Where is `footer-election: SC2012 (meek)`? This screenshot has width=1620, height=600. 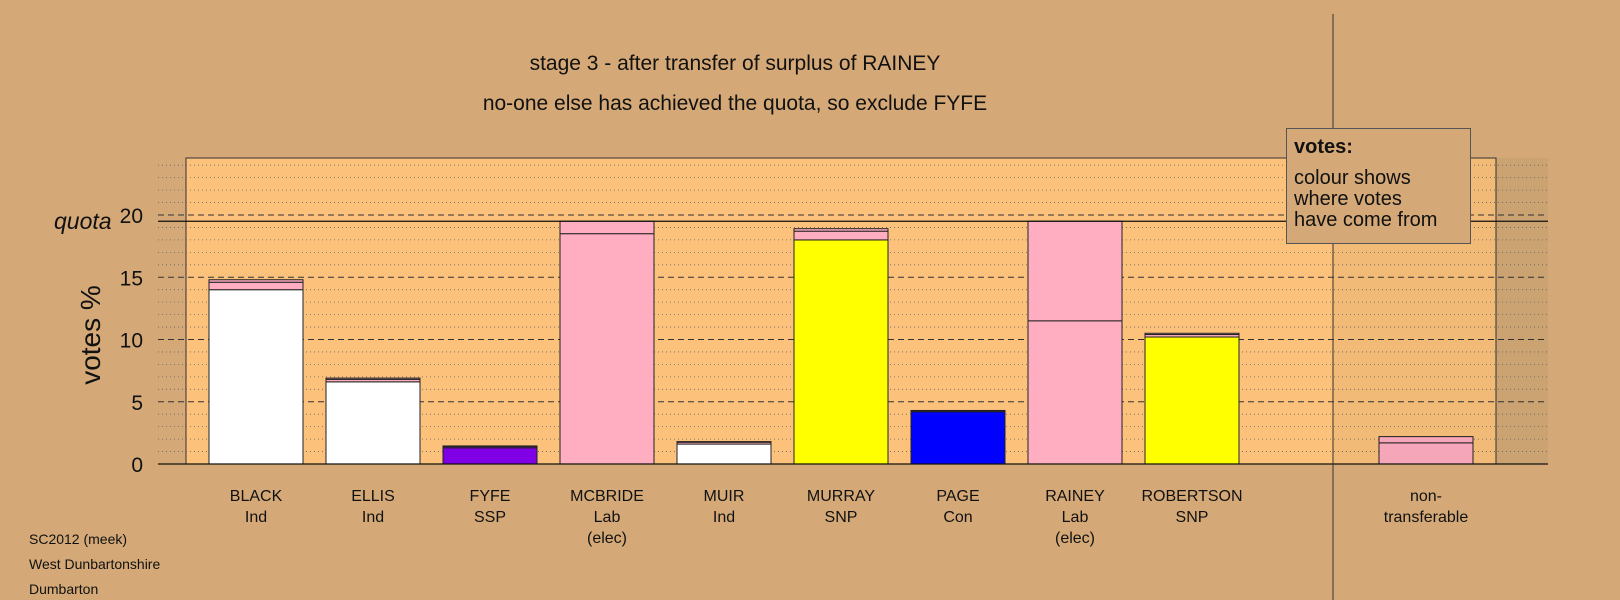 footer-election: SC2012 (meek) is located at coordinates (78, 539).